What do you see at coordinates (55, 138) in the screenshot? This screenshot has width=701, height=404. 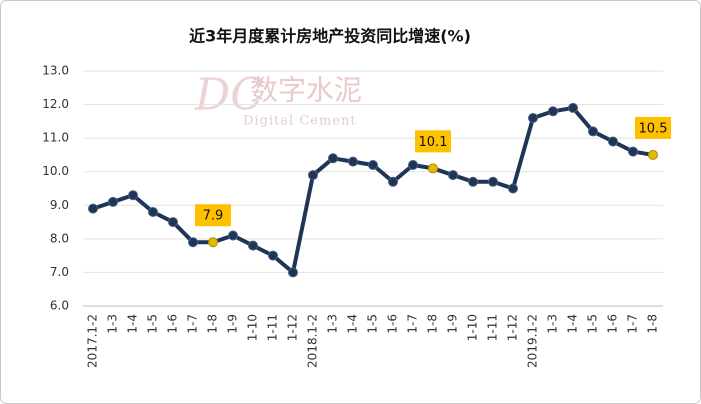 I see `y-tick-label: 11.0` at bounding box center [55, 138].